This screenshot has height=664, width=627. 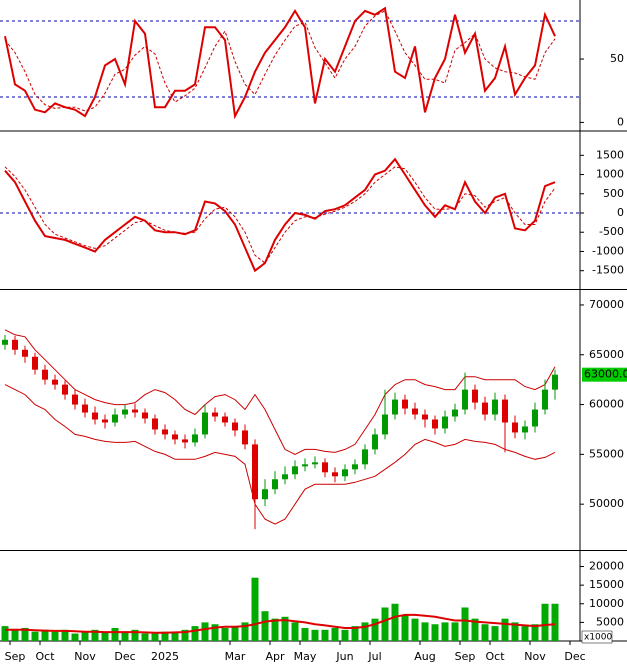 I want to click on x-tick-label: Dec, so click(x=124, y=656).